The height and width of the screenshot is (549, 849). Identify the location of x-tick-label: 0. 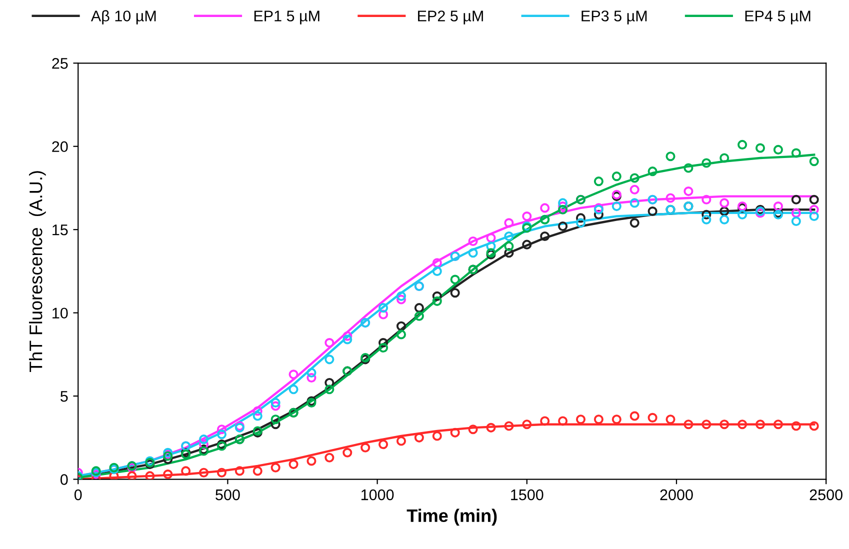
(78, 494).